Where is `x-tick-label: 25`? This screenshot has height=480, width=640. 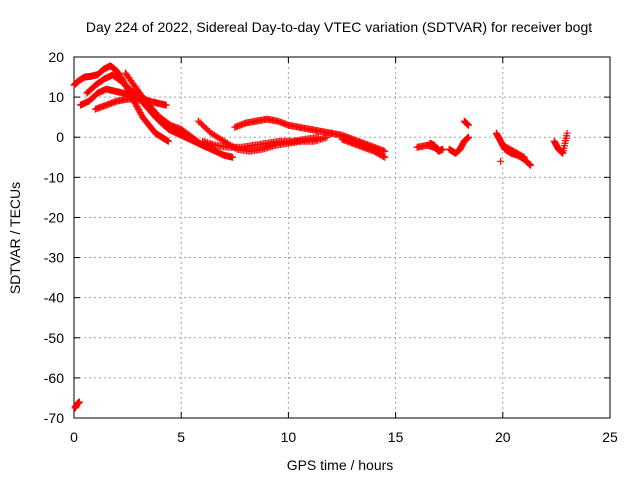 x-tick-label: 25 is located at coordinates (610, 437).